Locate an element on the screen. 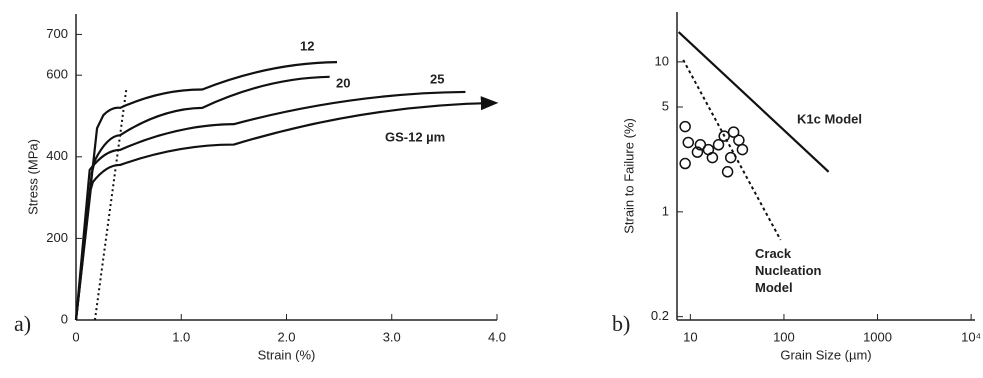 This screenshot has height=378, width=983. series-label: K1c Model is located at coordinates (829, 118).